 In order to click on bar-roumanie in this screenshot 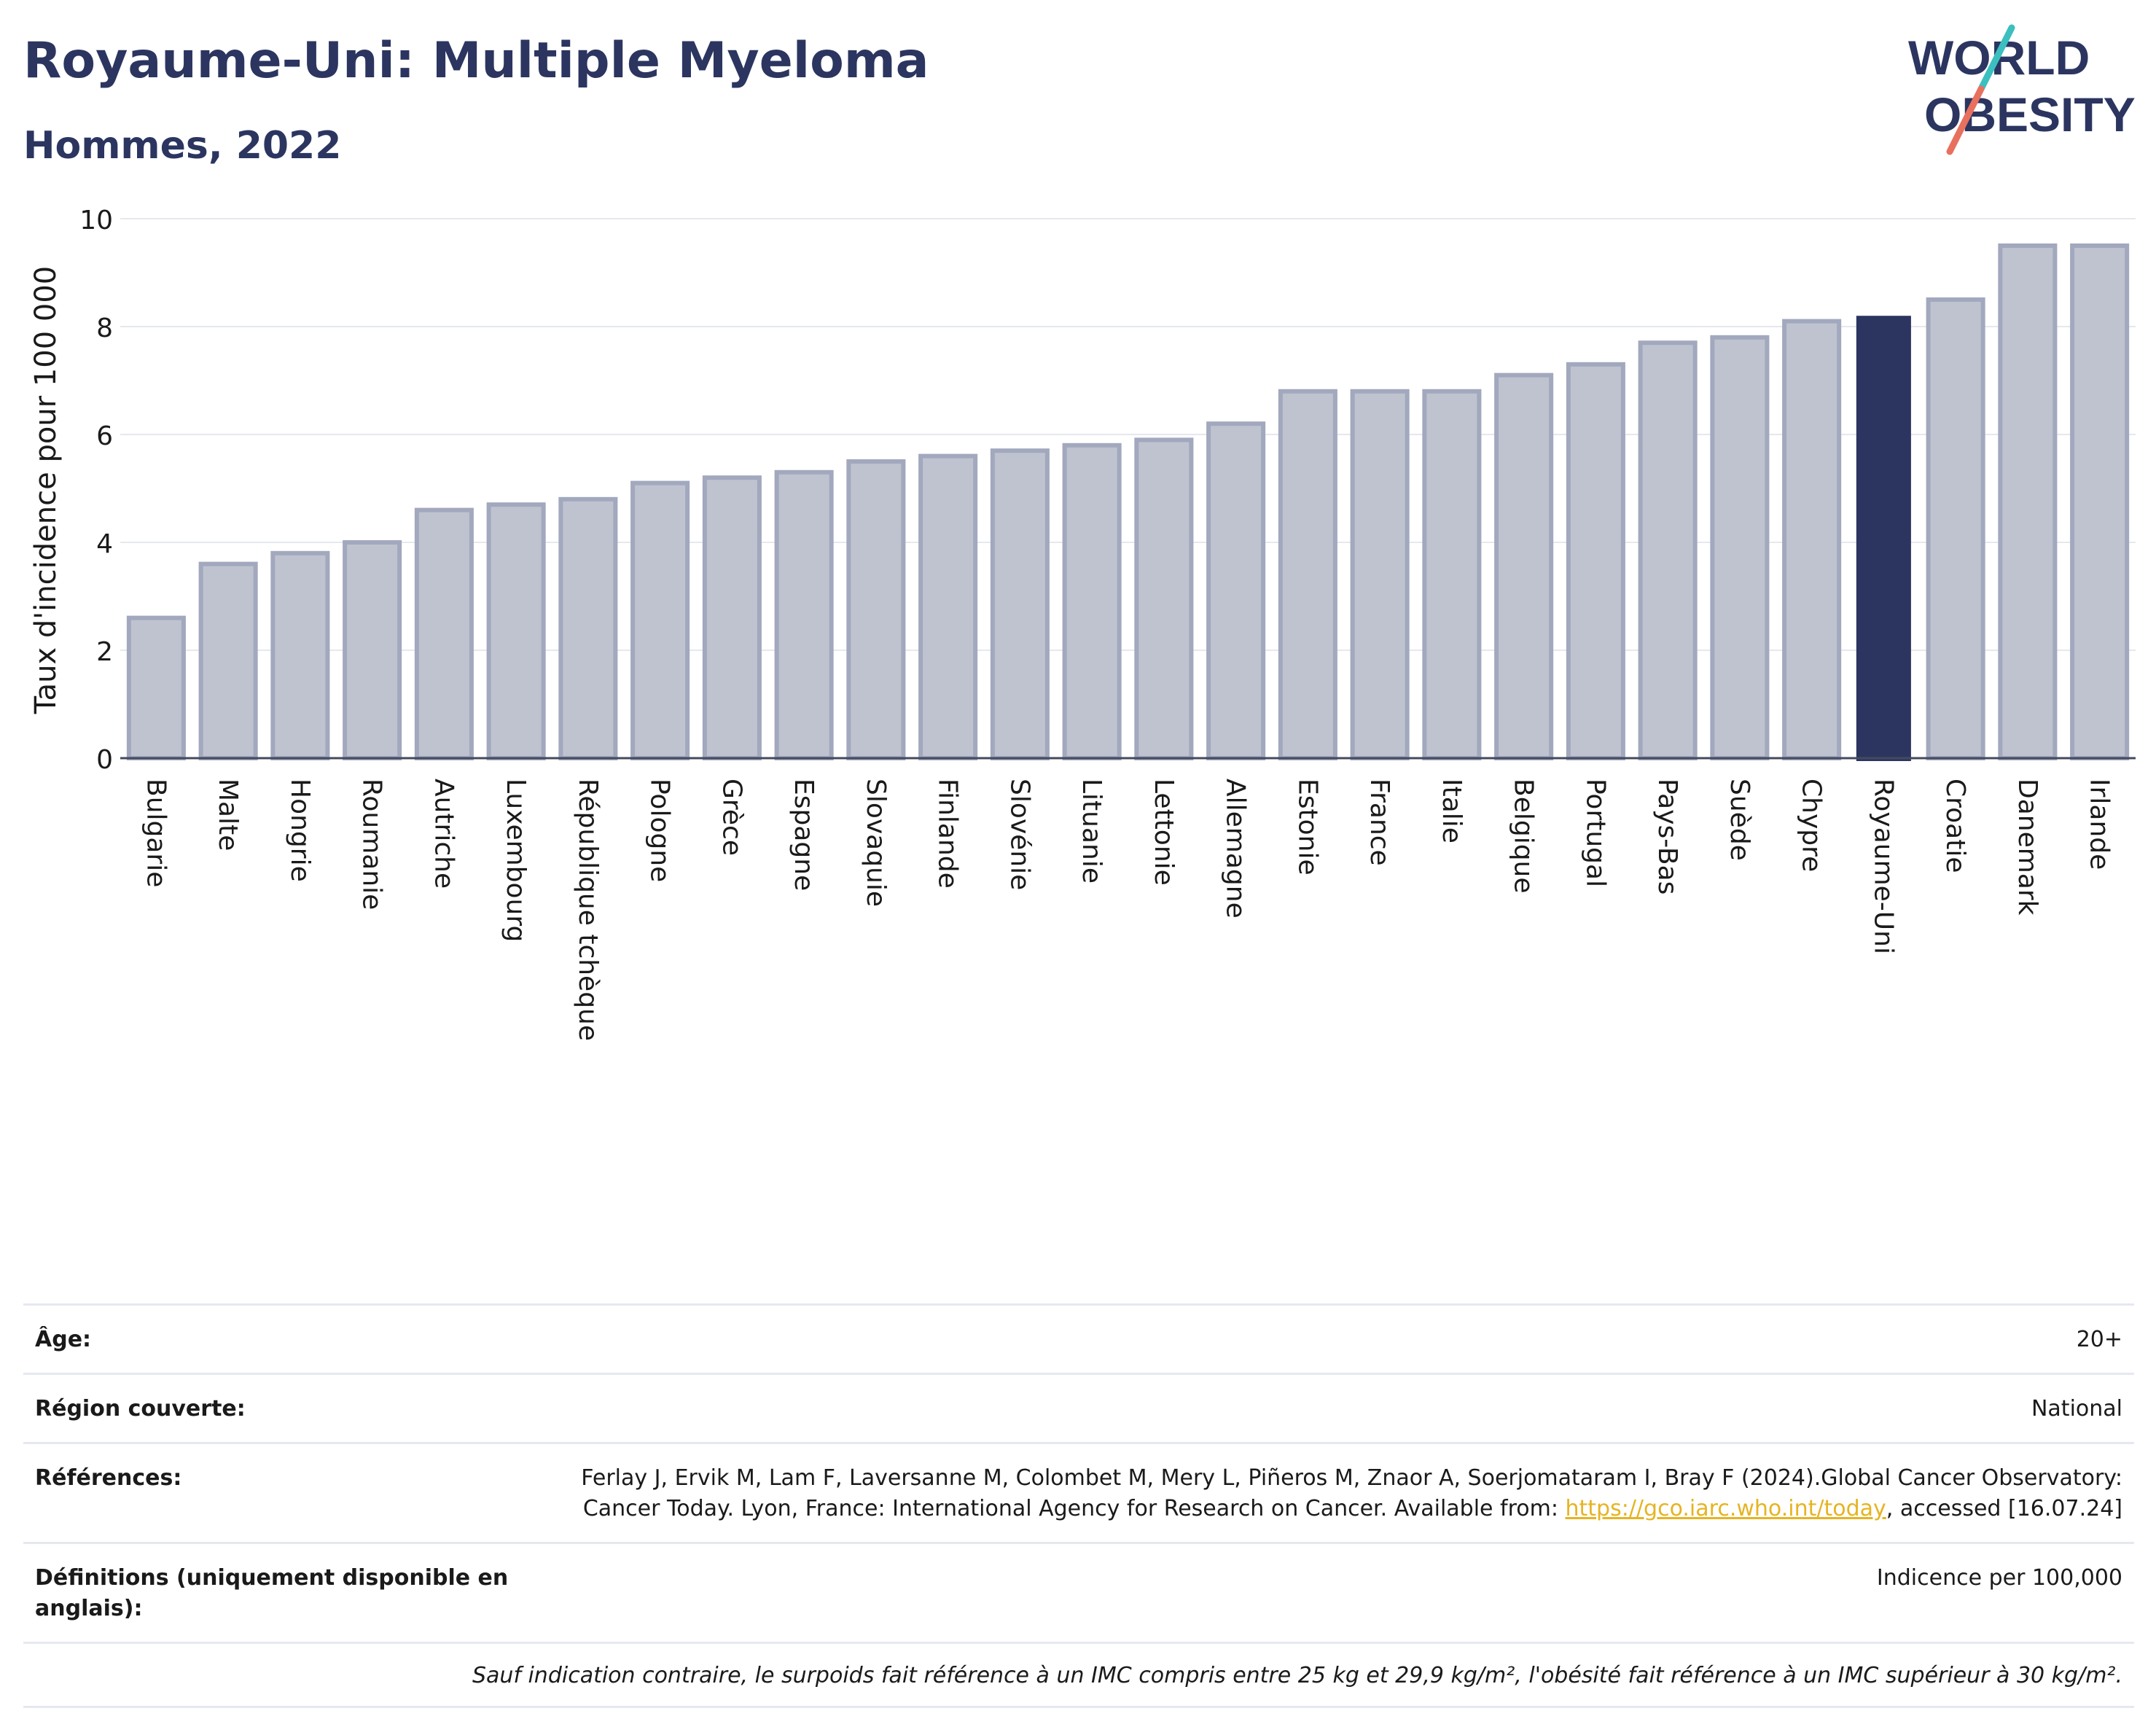, I will do `click(373, 650)`.